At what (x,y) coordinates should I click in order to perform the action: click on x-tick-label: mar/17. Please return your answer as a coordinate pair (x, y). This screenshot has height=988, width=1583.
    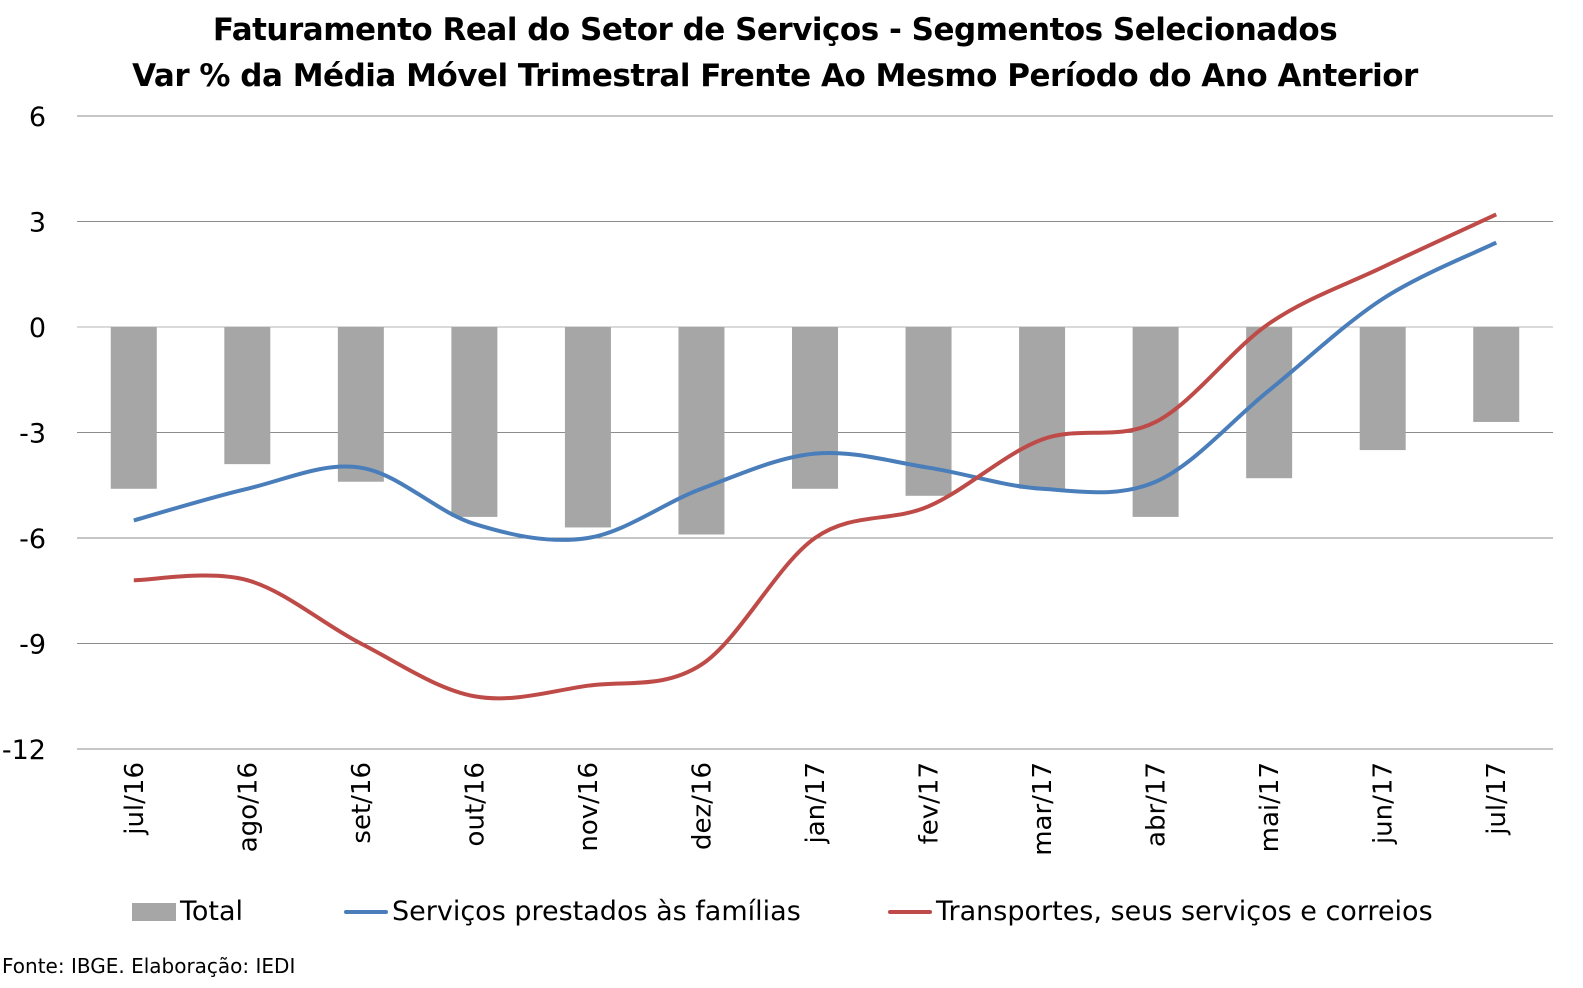
    Looking at the image, I should click on (1043, 809).